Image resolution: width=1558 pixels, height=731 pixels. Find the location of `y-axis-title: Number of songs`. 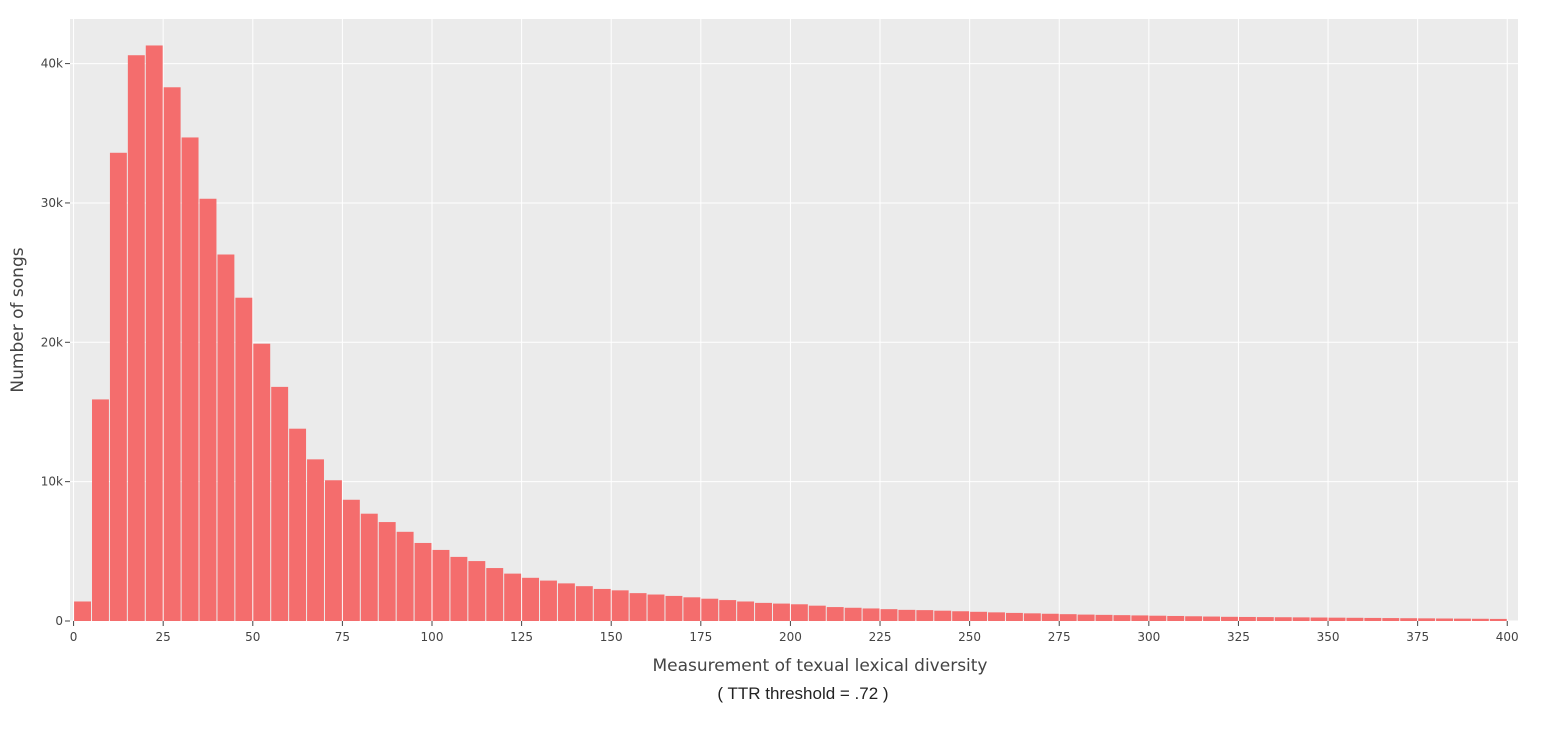

y-axis-title: Number of songs is located at coordinates (18, 319).